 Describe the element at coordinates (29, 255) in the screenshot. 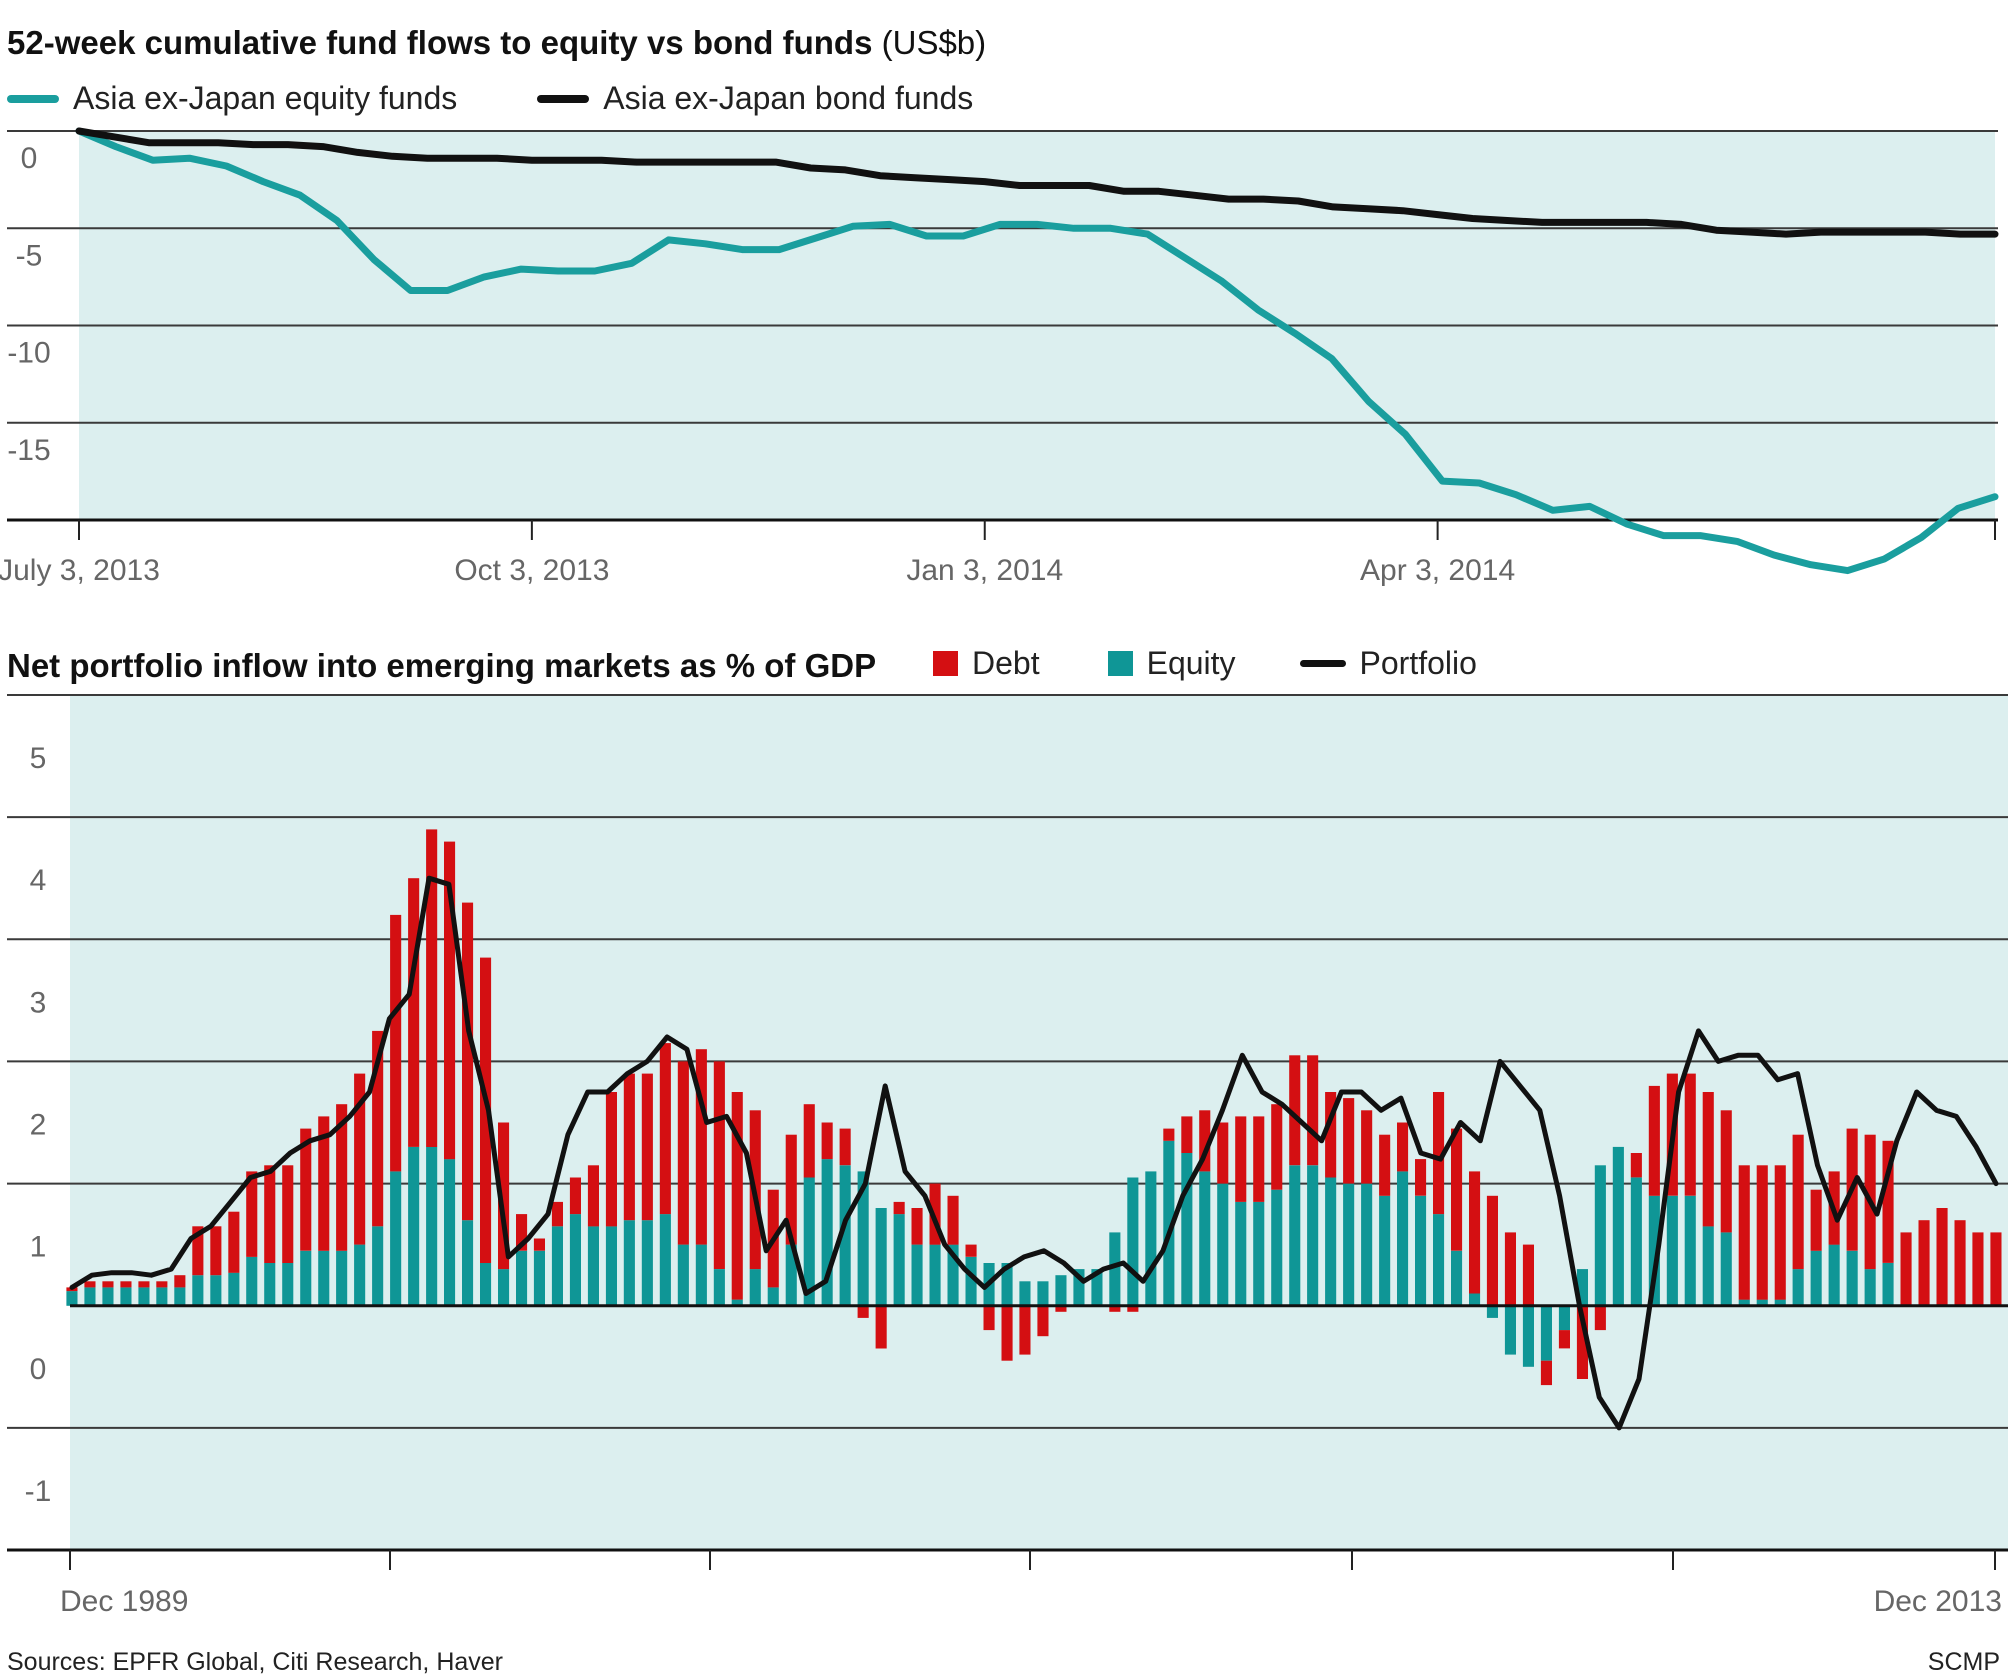

I see `chart1-ytick-label: -5` at that location.